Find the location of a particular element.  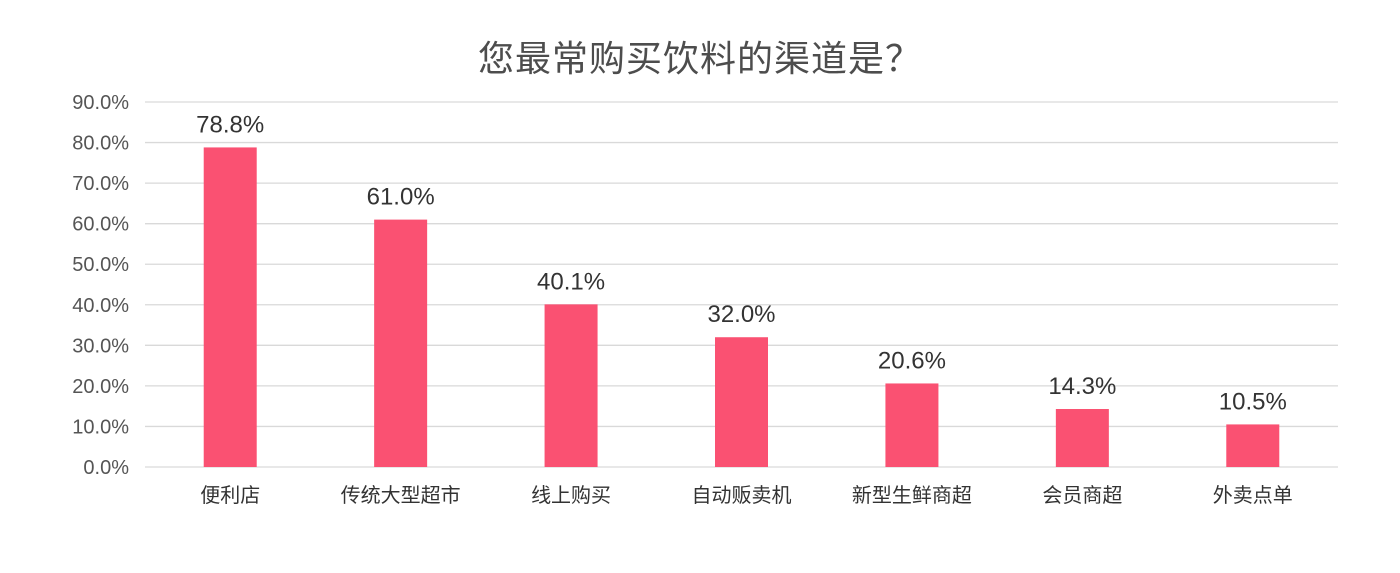

x-axis-category-labels: 便利店 传统大型超市 线上购买 自动贩卖机 新型生鲜商超 会员商超 外卖点单 is located at coordinates (746, 495).